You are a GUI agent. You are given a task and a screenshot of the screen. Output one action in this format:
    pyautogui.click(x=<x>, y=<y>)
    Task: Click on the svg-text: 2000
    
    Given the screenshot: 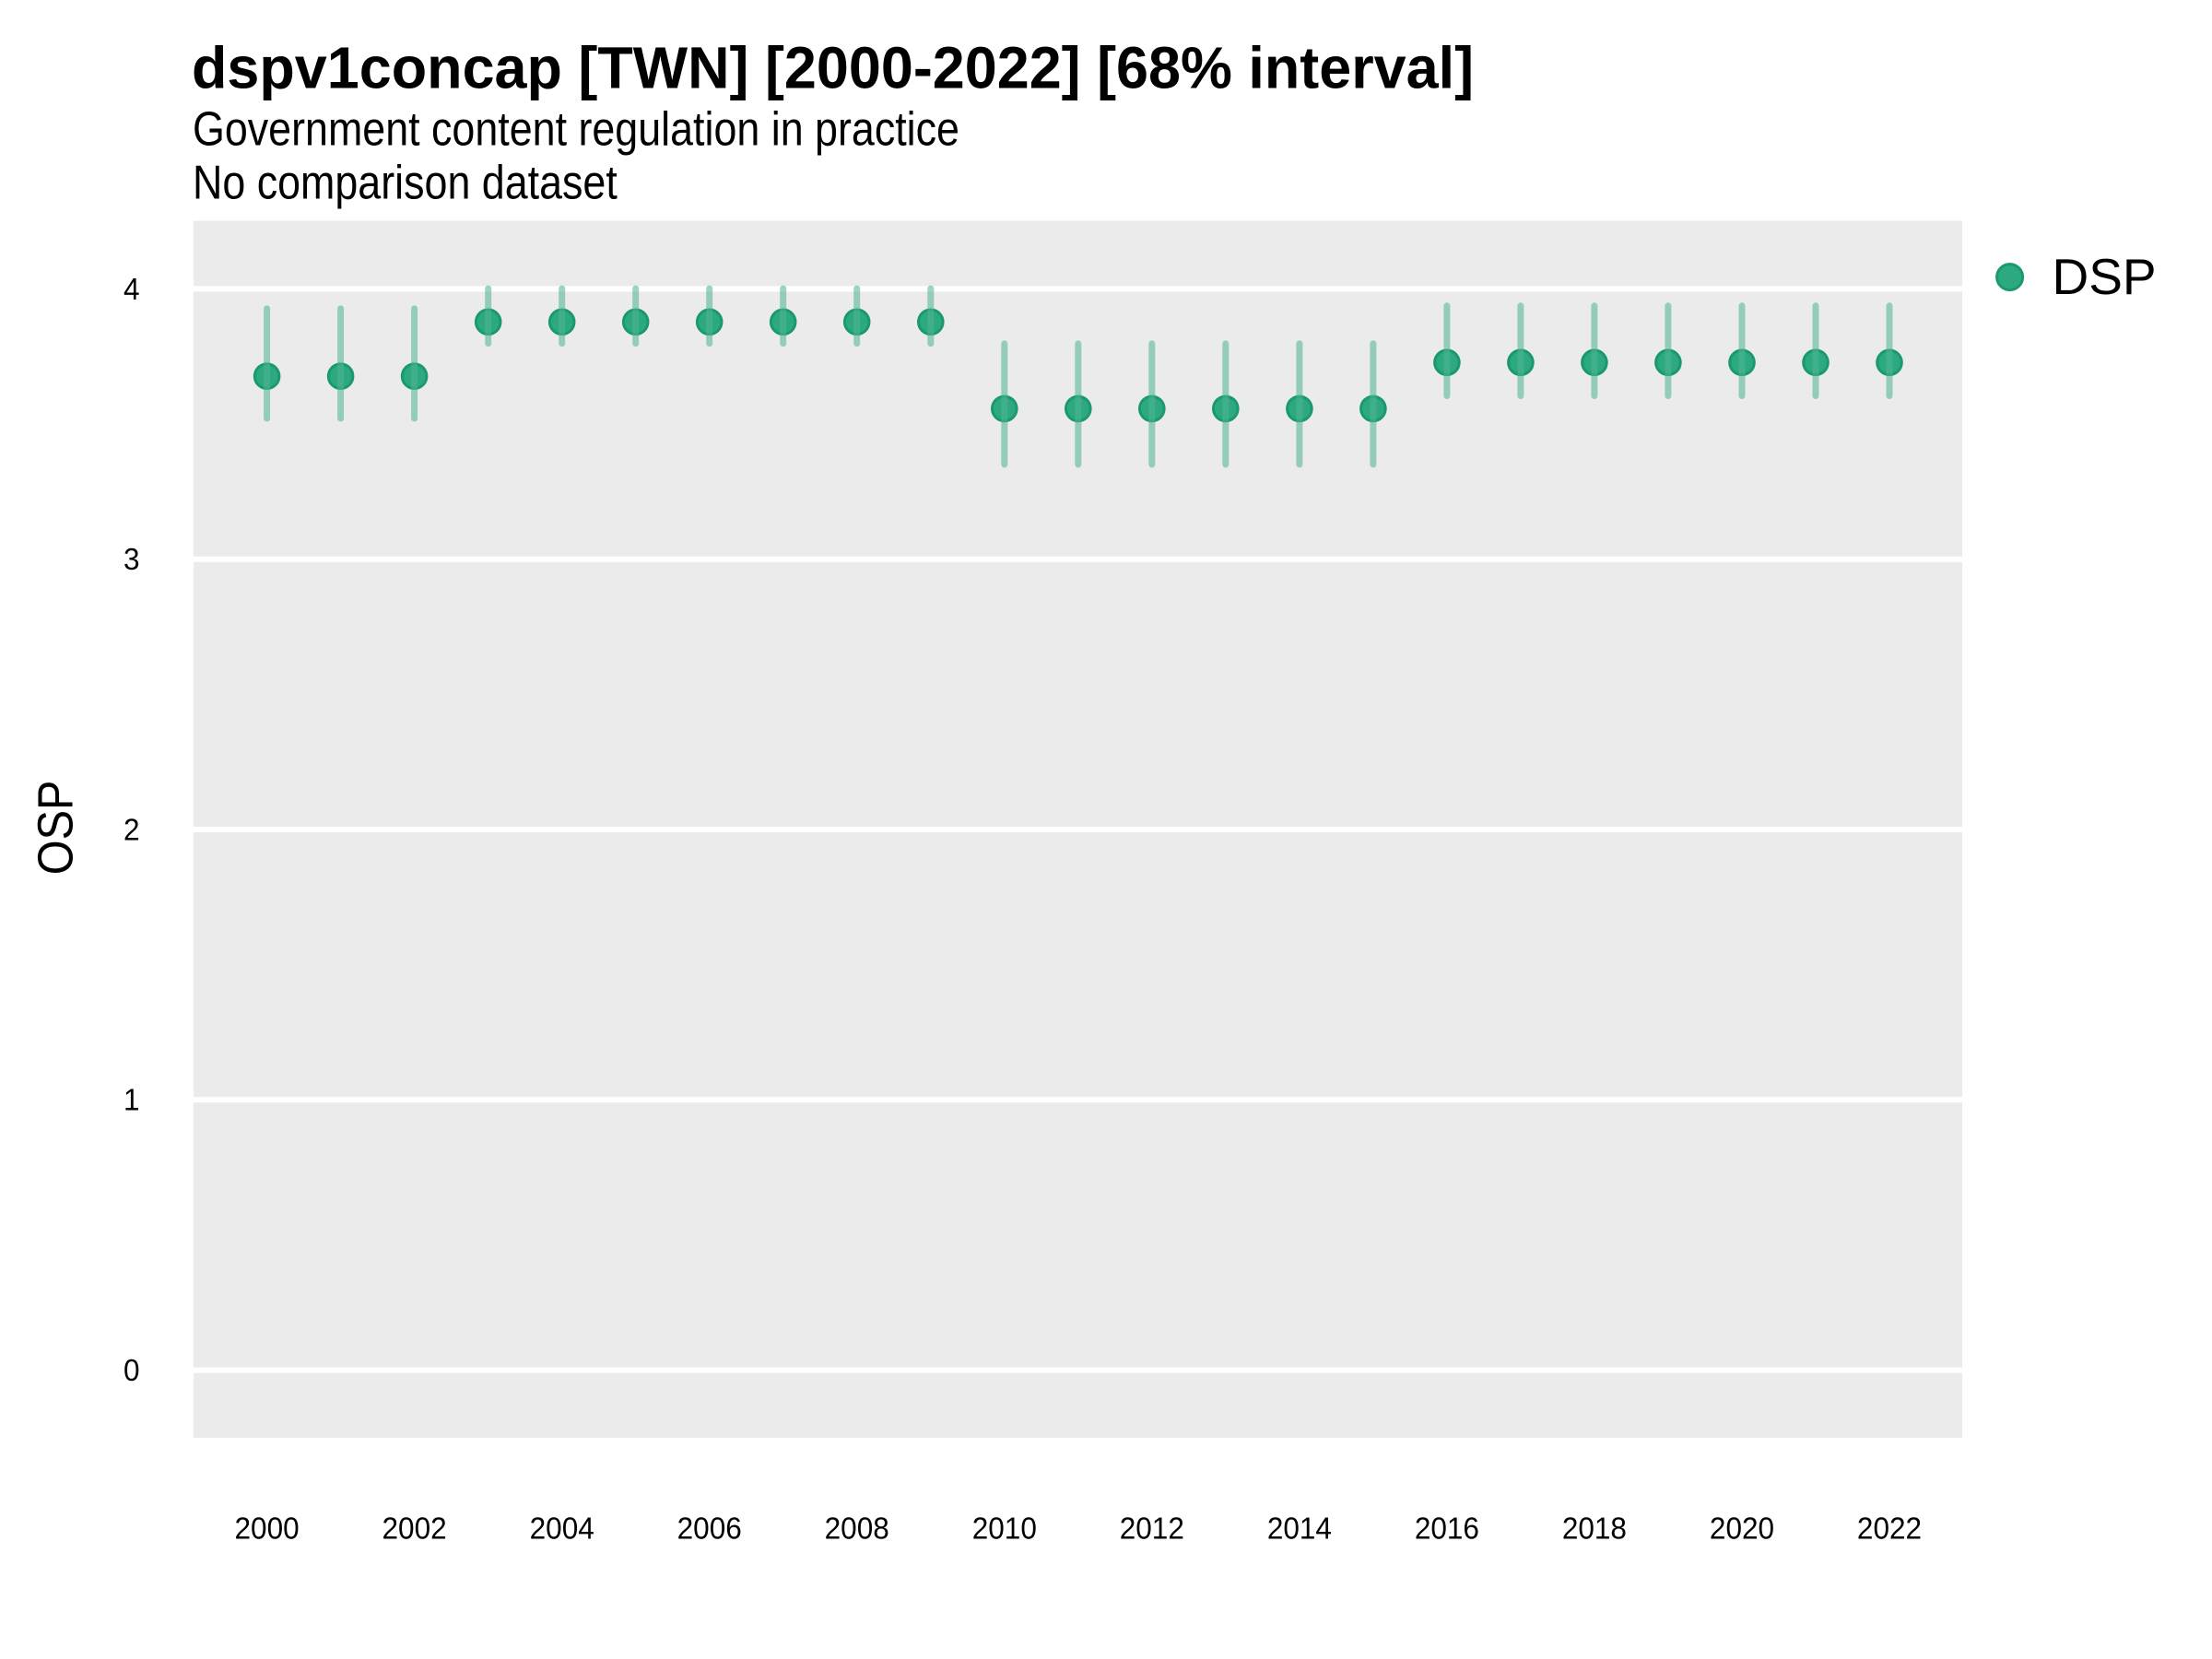 What is the action you would take?
    pyautogui.click(x=267, y=1529)
    